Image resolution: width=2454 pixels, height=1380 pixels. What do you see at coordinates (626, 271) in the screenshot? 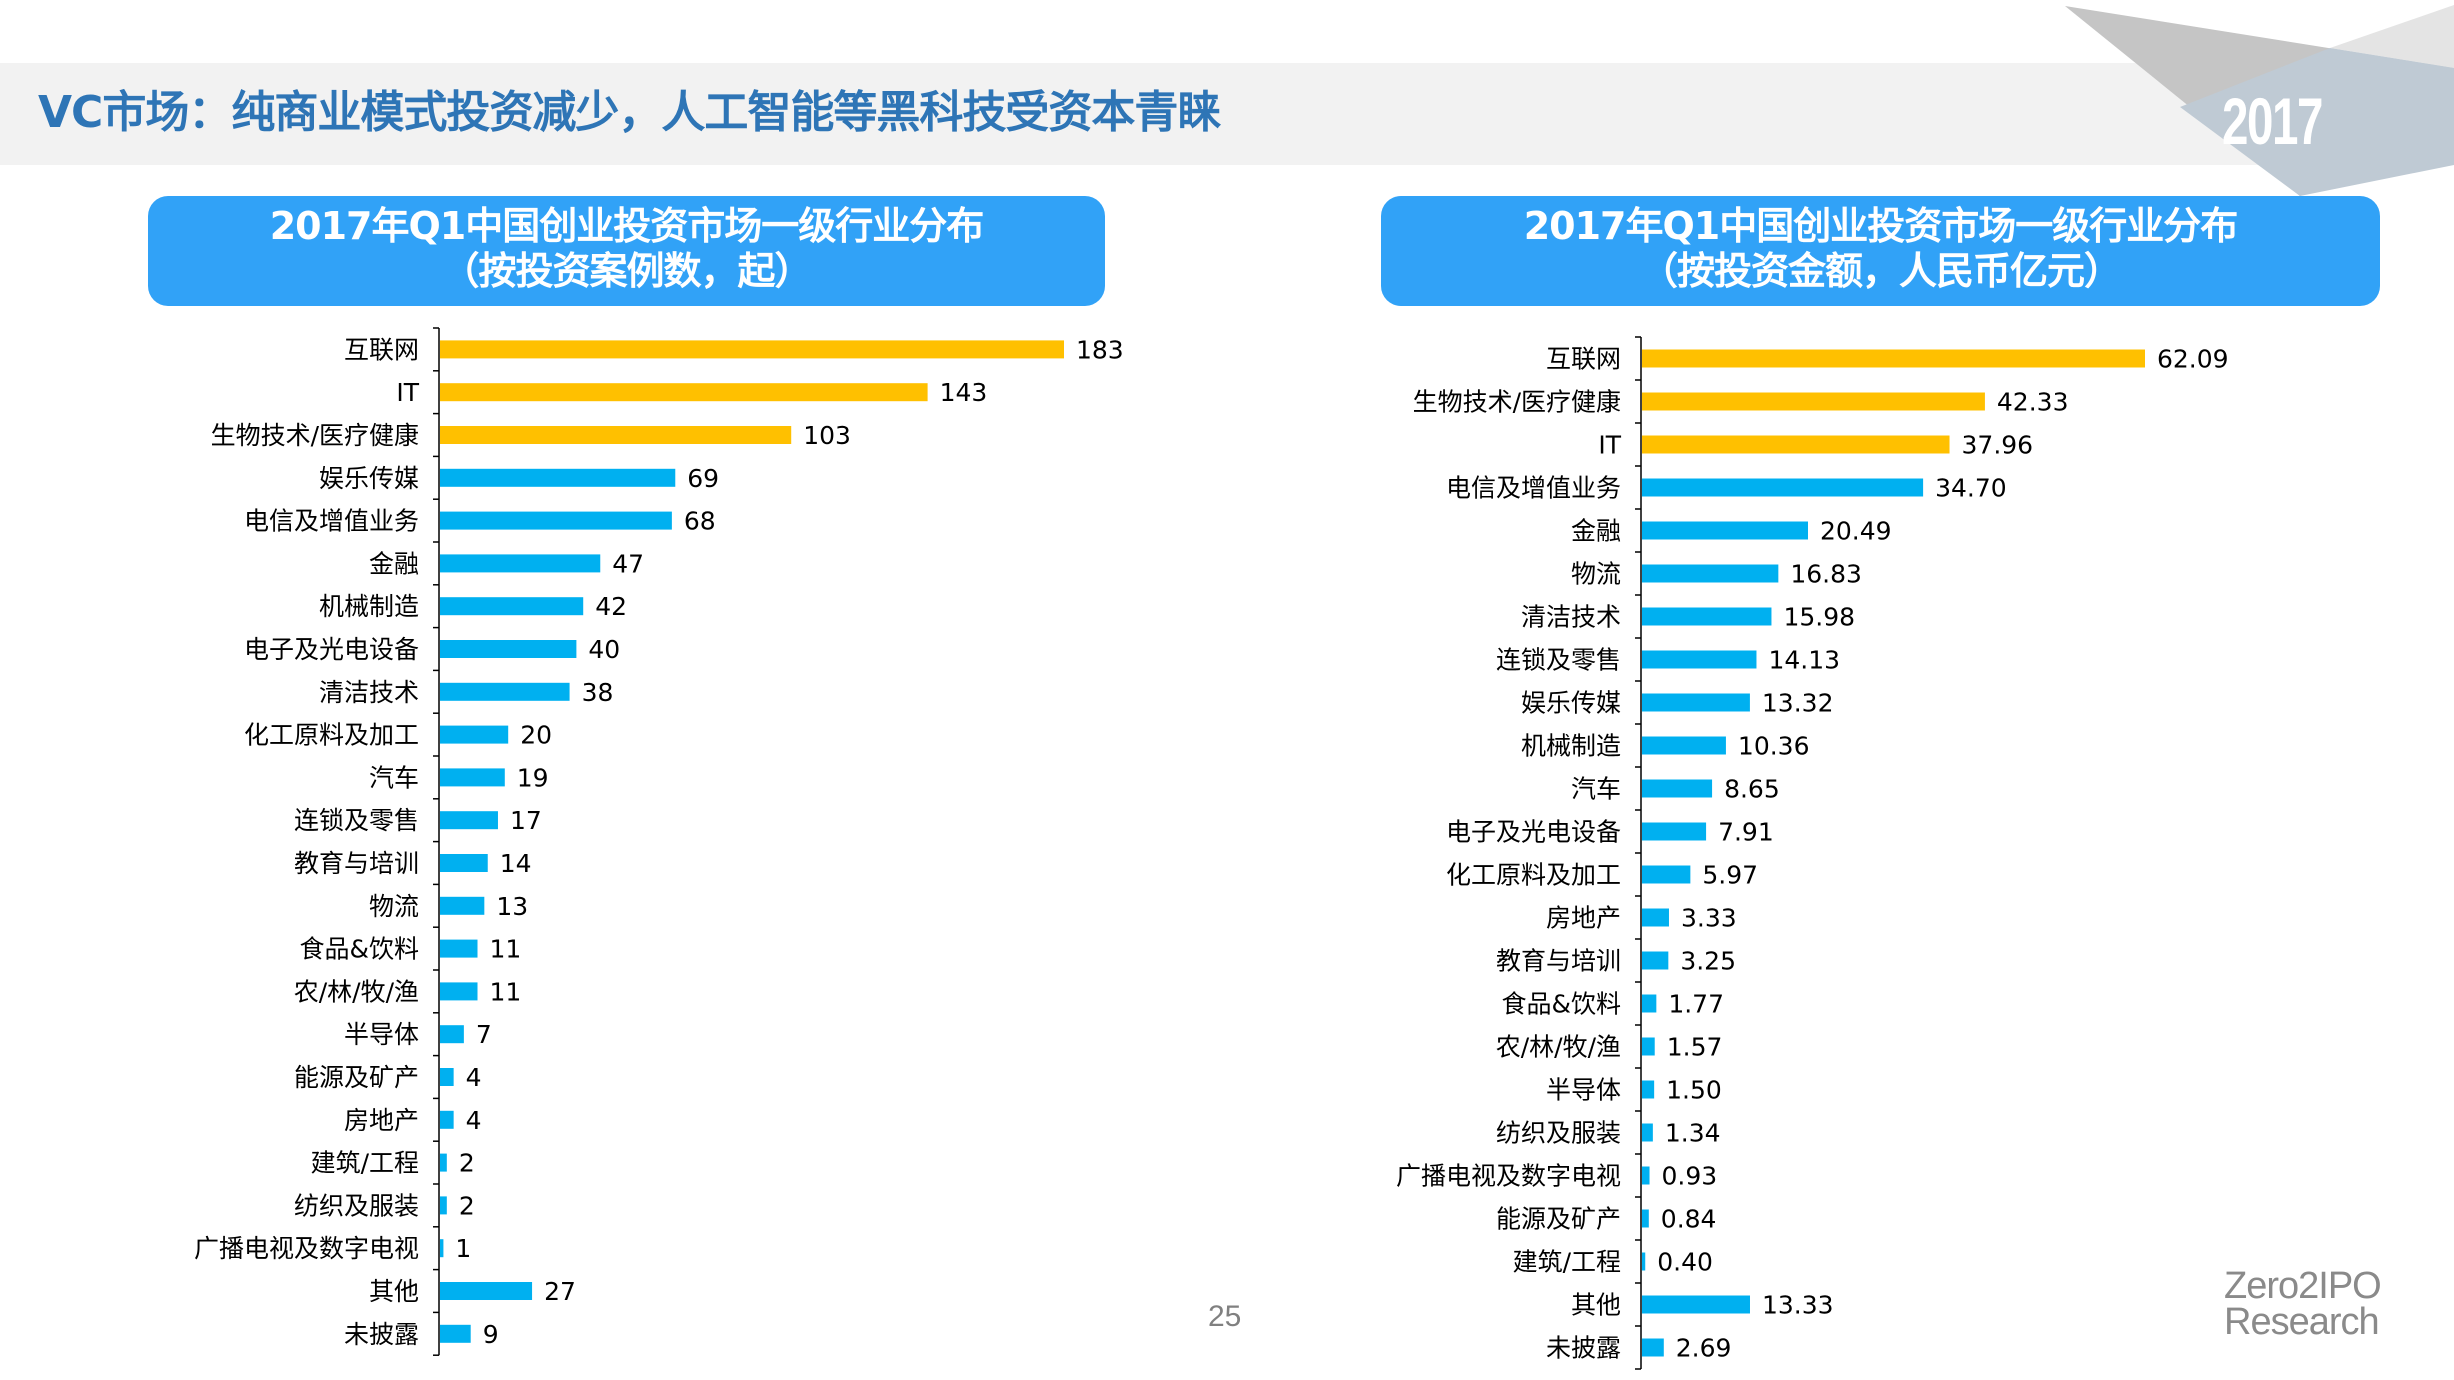
I see `chart-subtitle: （按投资案例数，起）` at bounding box center [626, 271].